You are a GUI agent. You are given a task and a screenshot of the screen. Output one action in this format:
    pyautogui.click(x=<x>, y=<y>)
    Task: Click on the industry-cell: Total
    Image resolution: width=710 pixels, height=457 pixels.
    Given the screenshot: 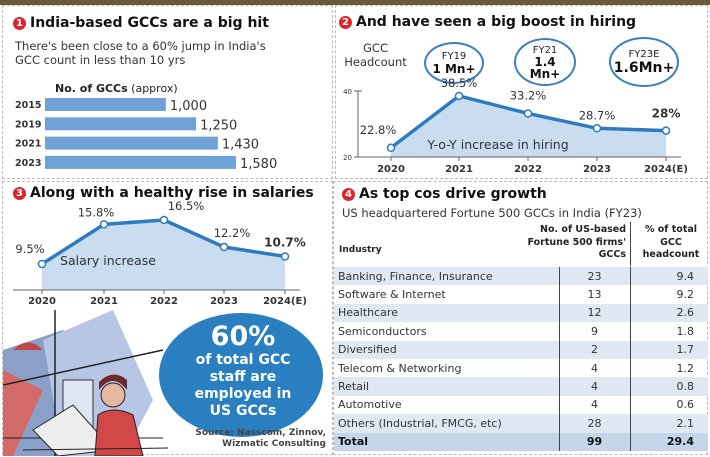 What is the action you would take?
    pyautogui.click(x=446, y=441)
    